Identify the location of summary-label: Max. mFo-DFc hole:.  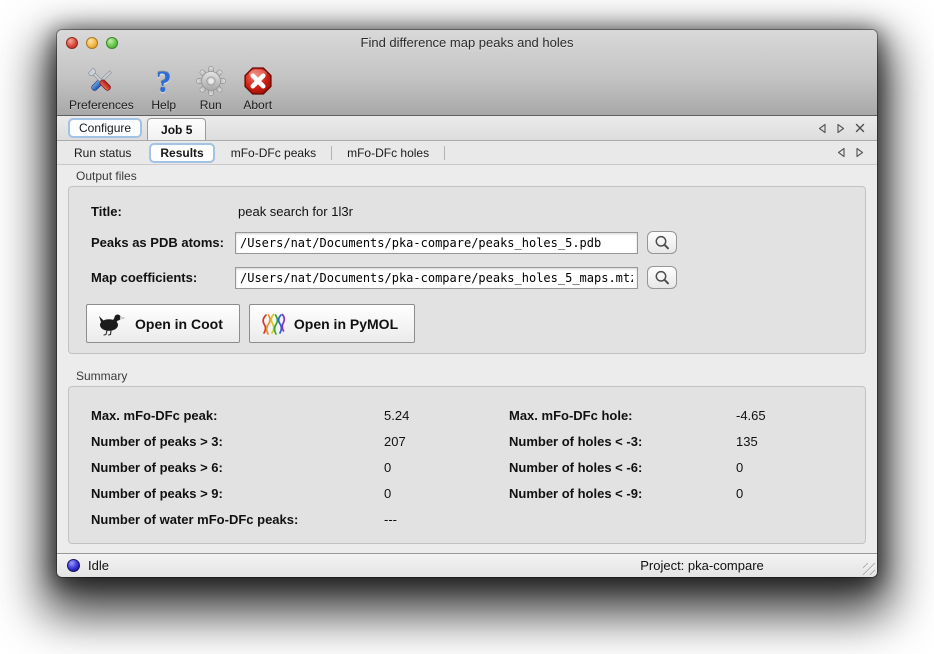
(571, 415).